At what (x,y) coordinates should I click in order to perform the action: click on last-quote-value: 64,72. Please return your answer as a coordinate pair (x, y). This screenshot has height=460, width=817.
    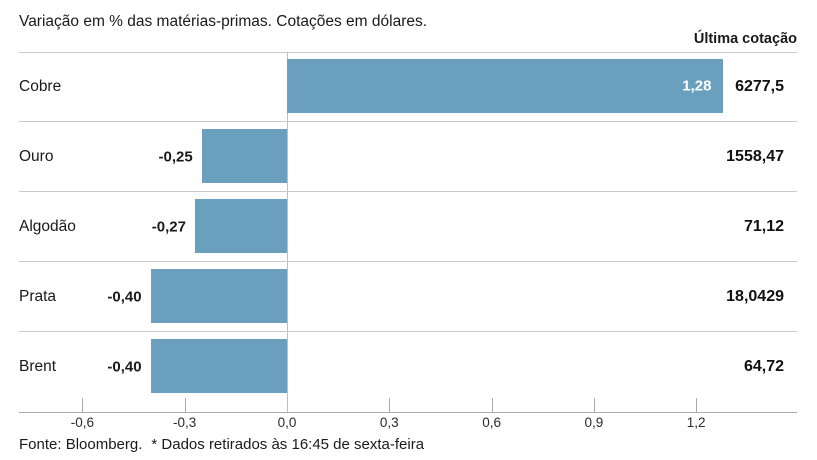
    Looking at the image, I should click on (763, 366).